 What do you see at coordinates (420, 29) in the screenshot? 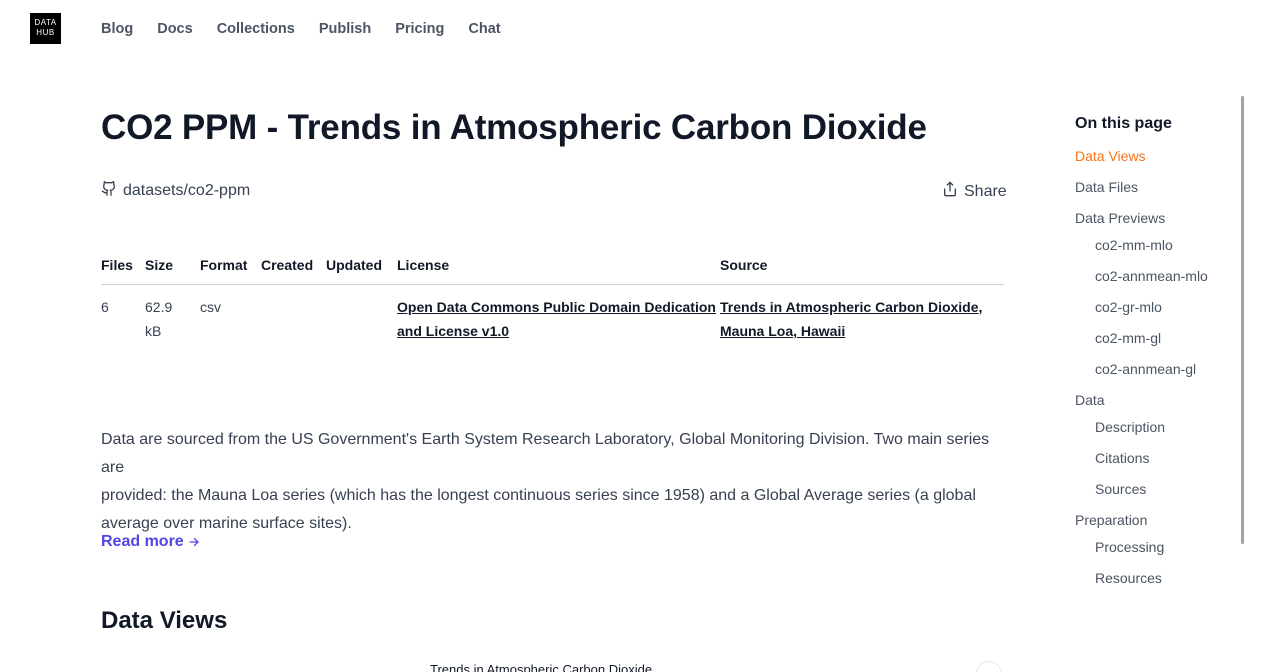
I see `nav-pricing: Pricing` at bounding box center [420, 29].